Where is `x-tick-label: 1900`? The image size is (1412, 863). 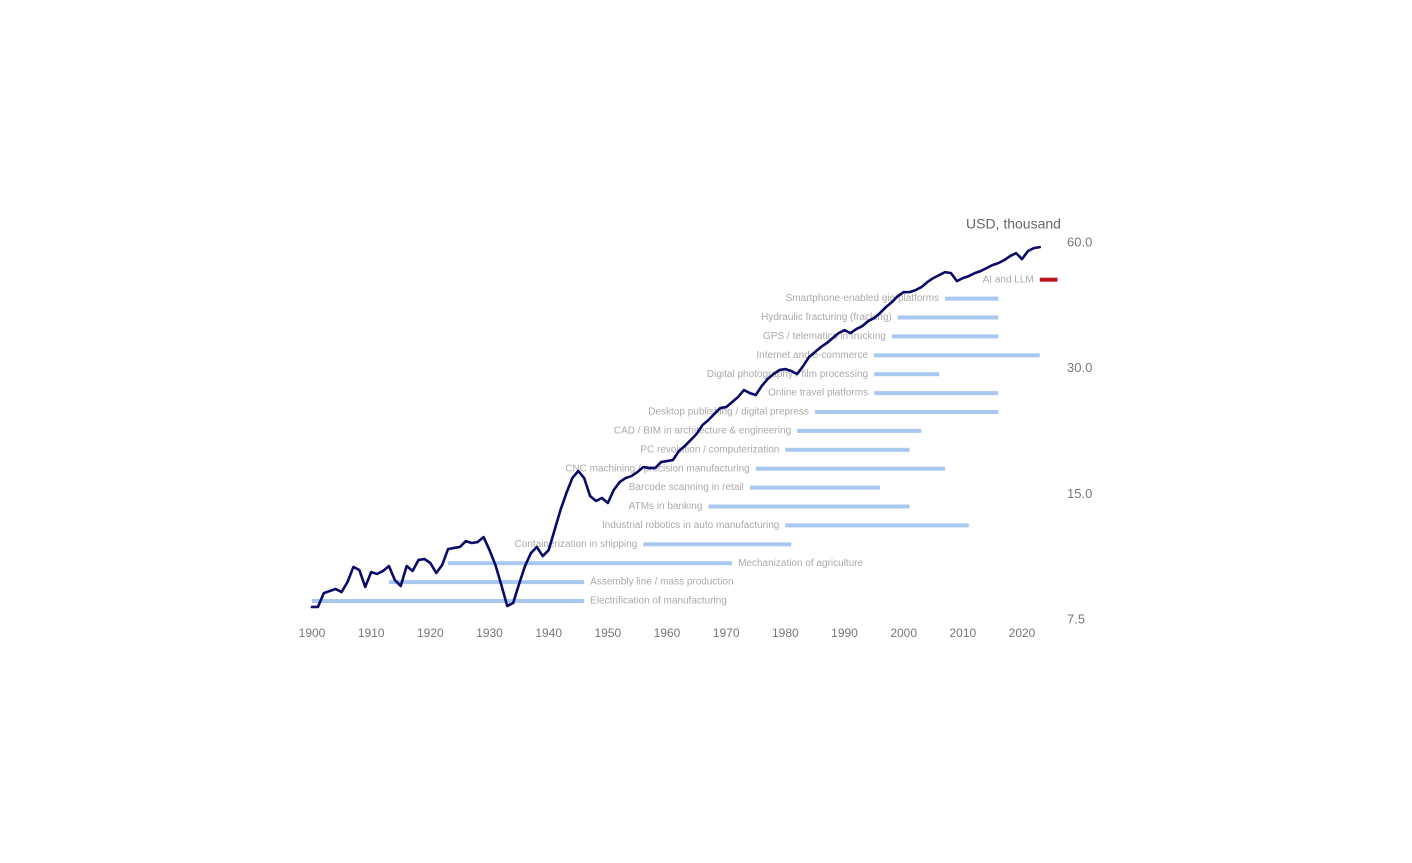
x-tick-label: 1900 is located at coordinates (312, 633).